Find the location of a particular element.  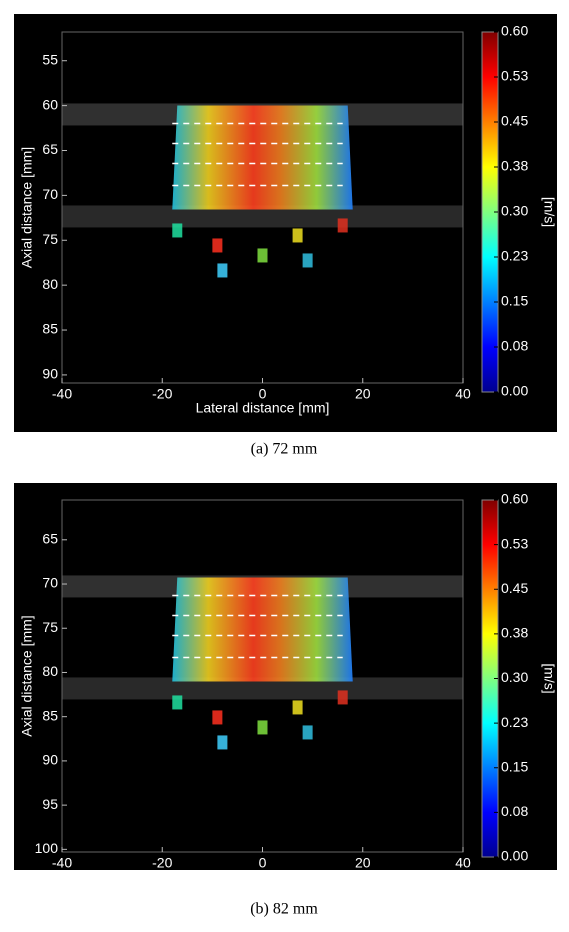

y-tick-label: 60 is located at coordinates (50, 104).